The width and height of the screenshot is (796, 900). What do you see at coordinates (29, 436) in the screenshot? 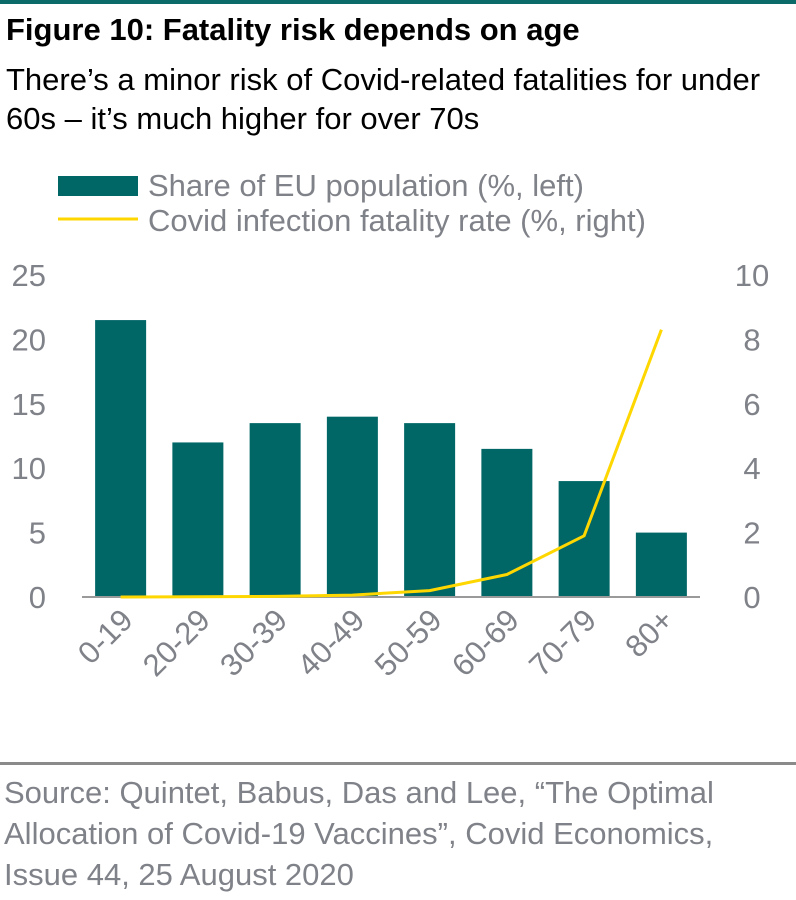
I see `left-axis: 0 5 10 15 20 25` at bounding box center [29, 436].